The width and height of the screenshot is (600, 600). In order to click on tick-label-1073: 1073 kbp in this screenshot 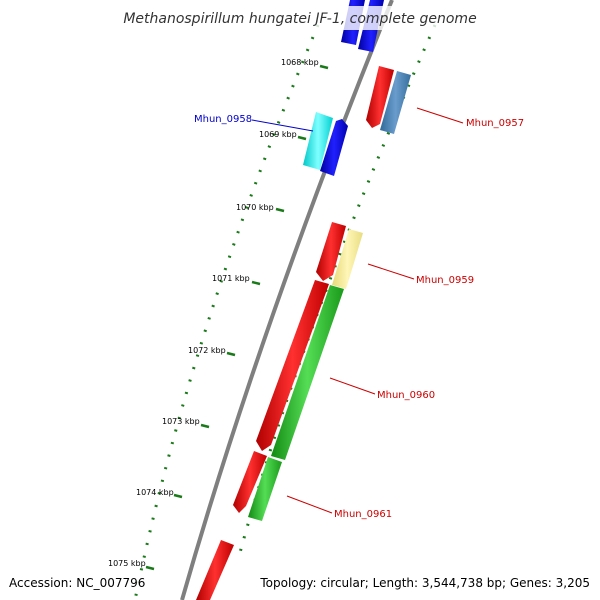, I will do `click(181, 421)`.